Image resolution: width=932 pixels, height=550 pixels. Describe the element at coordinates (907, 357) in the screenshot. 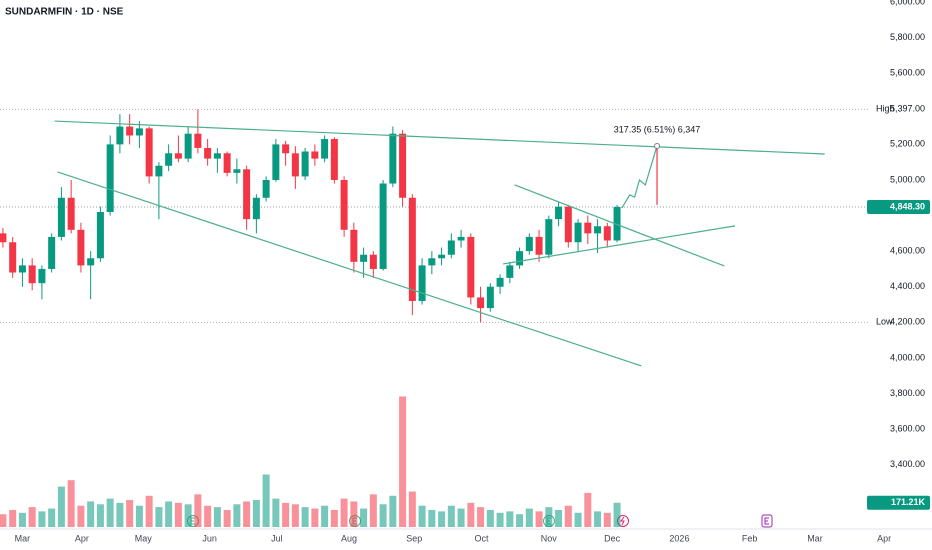

I see `y-tick-label: 4,000.00` at that location.